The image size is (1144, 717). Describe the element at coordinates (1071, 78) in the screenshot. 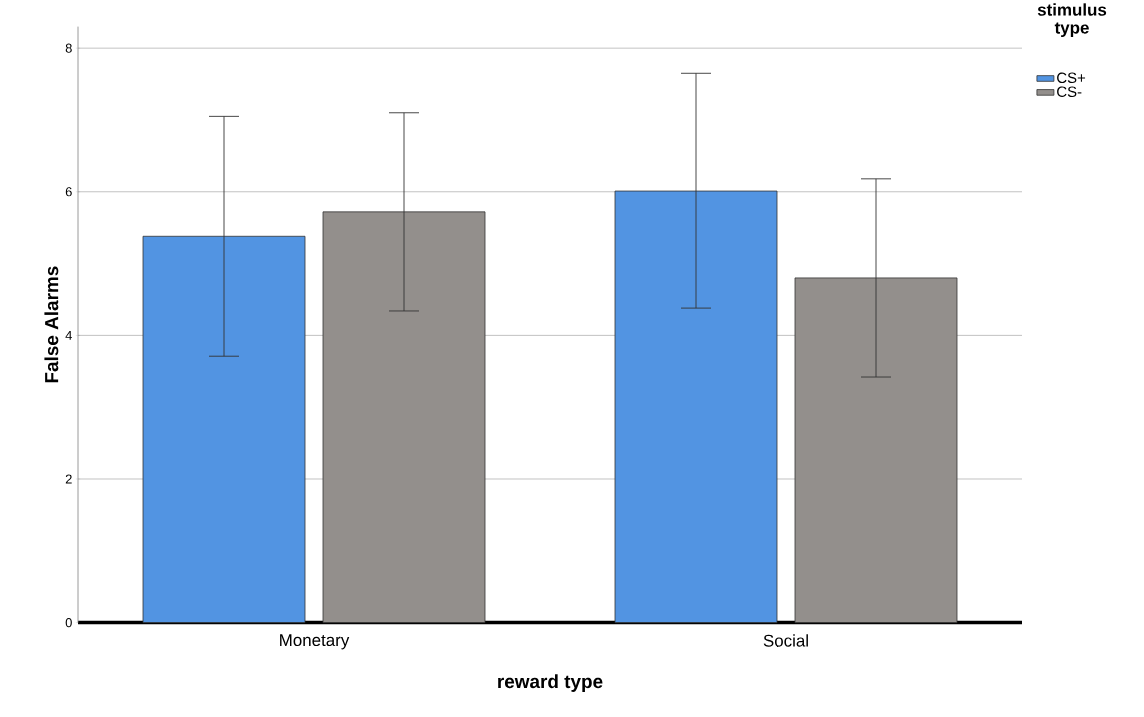

I see `legend-label: CS+` at that location.